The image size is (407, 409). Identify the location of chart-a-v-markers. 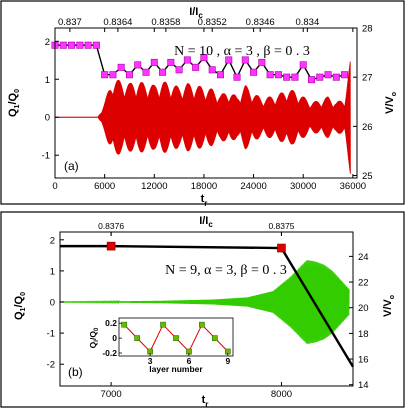
(200, 62).